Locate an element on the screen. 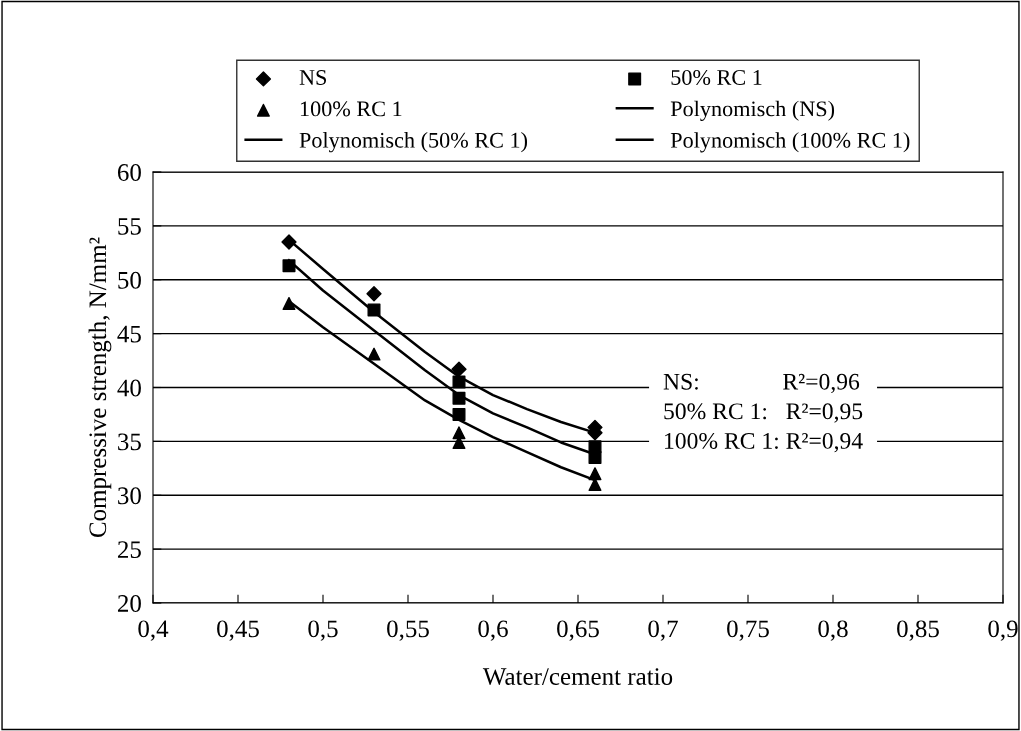 The width and height of the screenshot is (1021, 731). legend-label: 100% RC 1 is located at coordinates (351, 109).